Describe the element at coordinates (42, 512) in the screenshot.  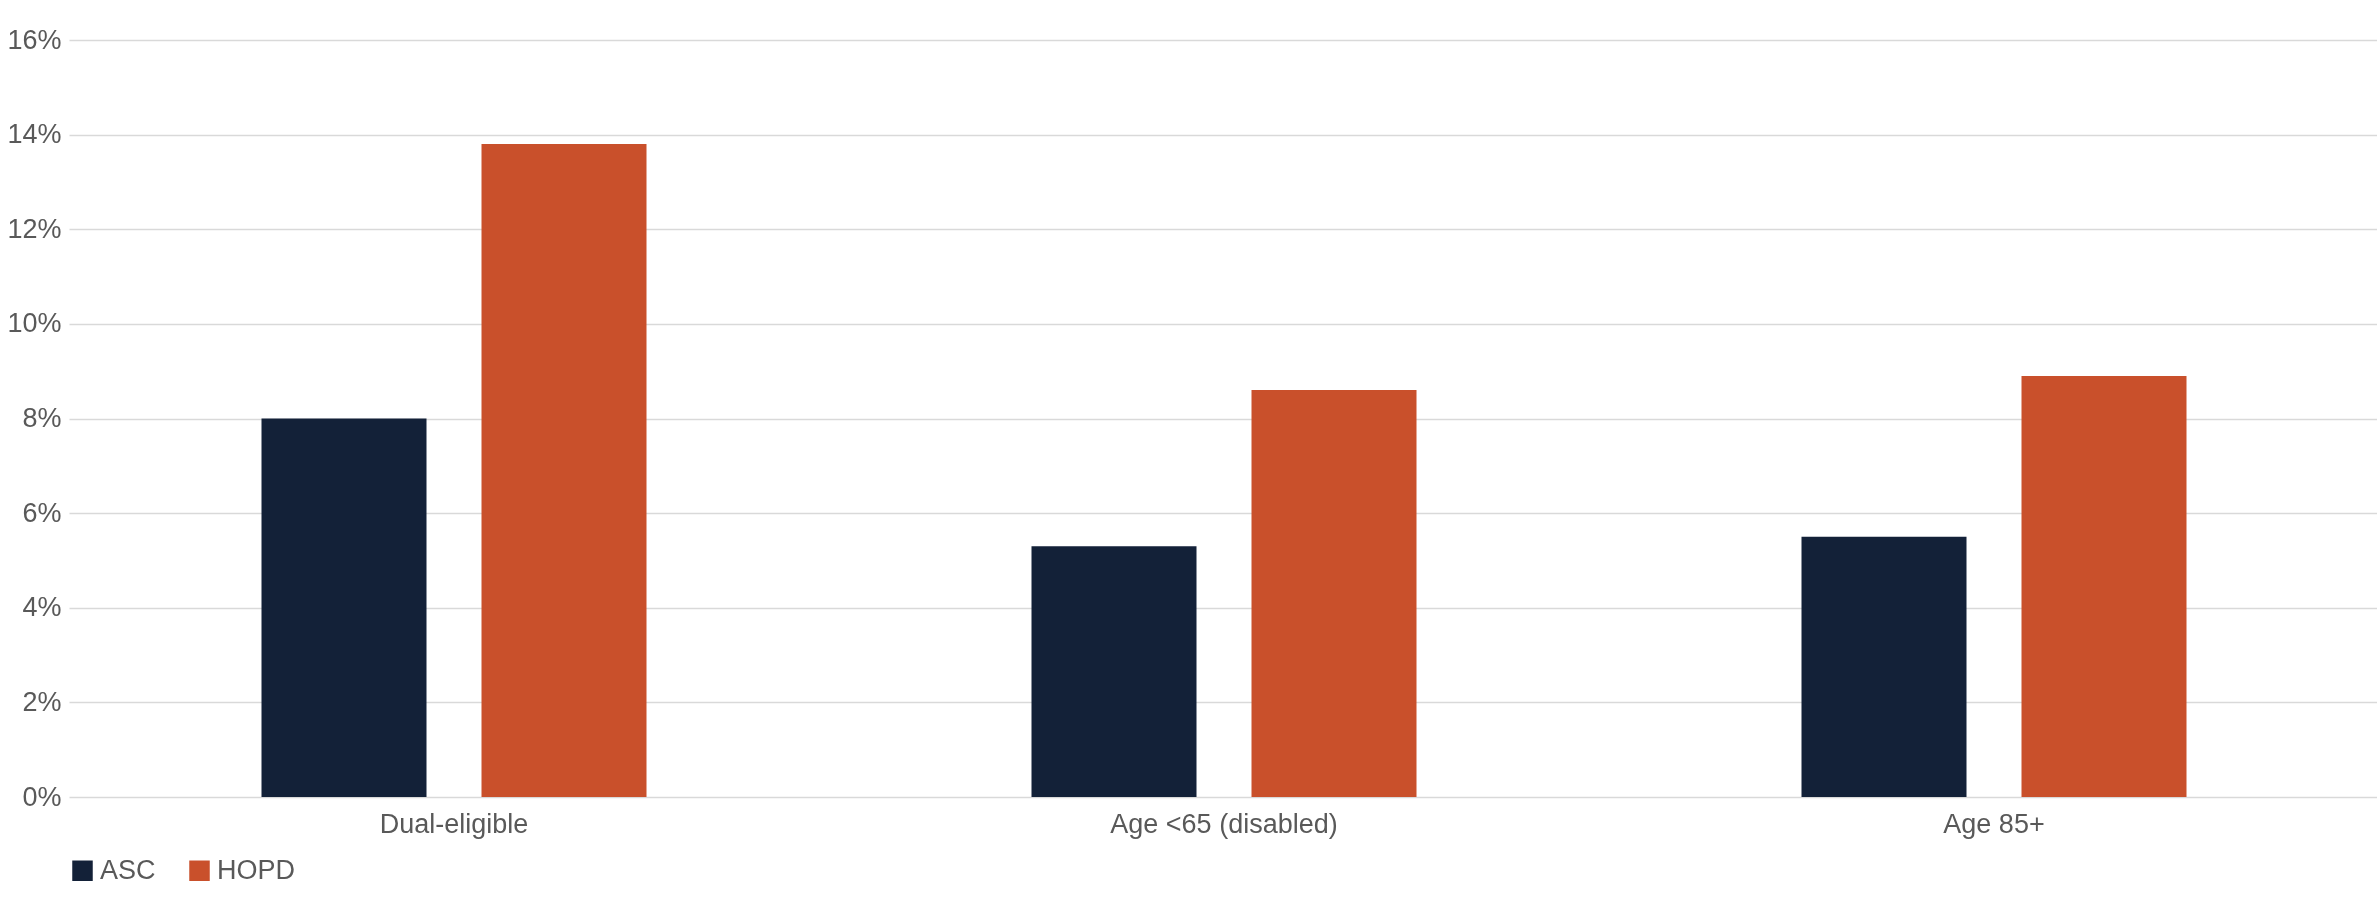
I see `y-tick-label: 6%` at that location.